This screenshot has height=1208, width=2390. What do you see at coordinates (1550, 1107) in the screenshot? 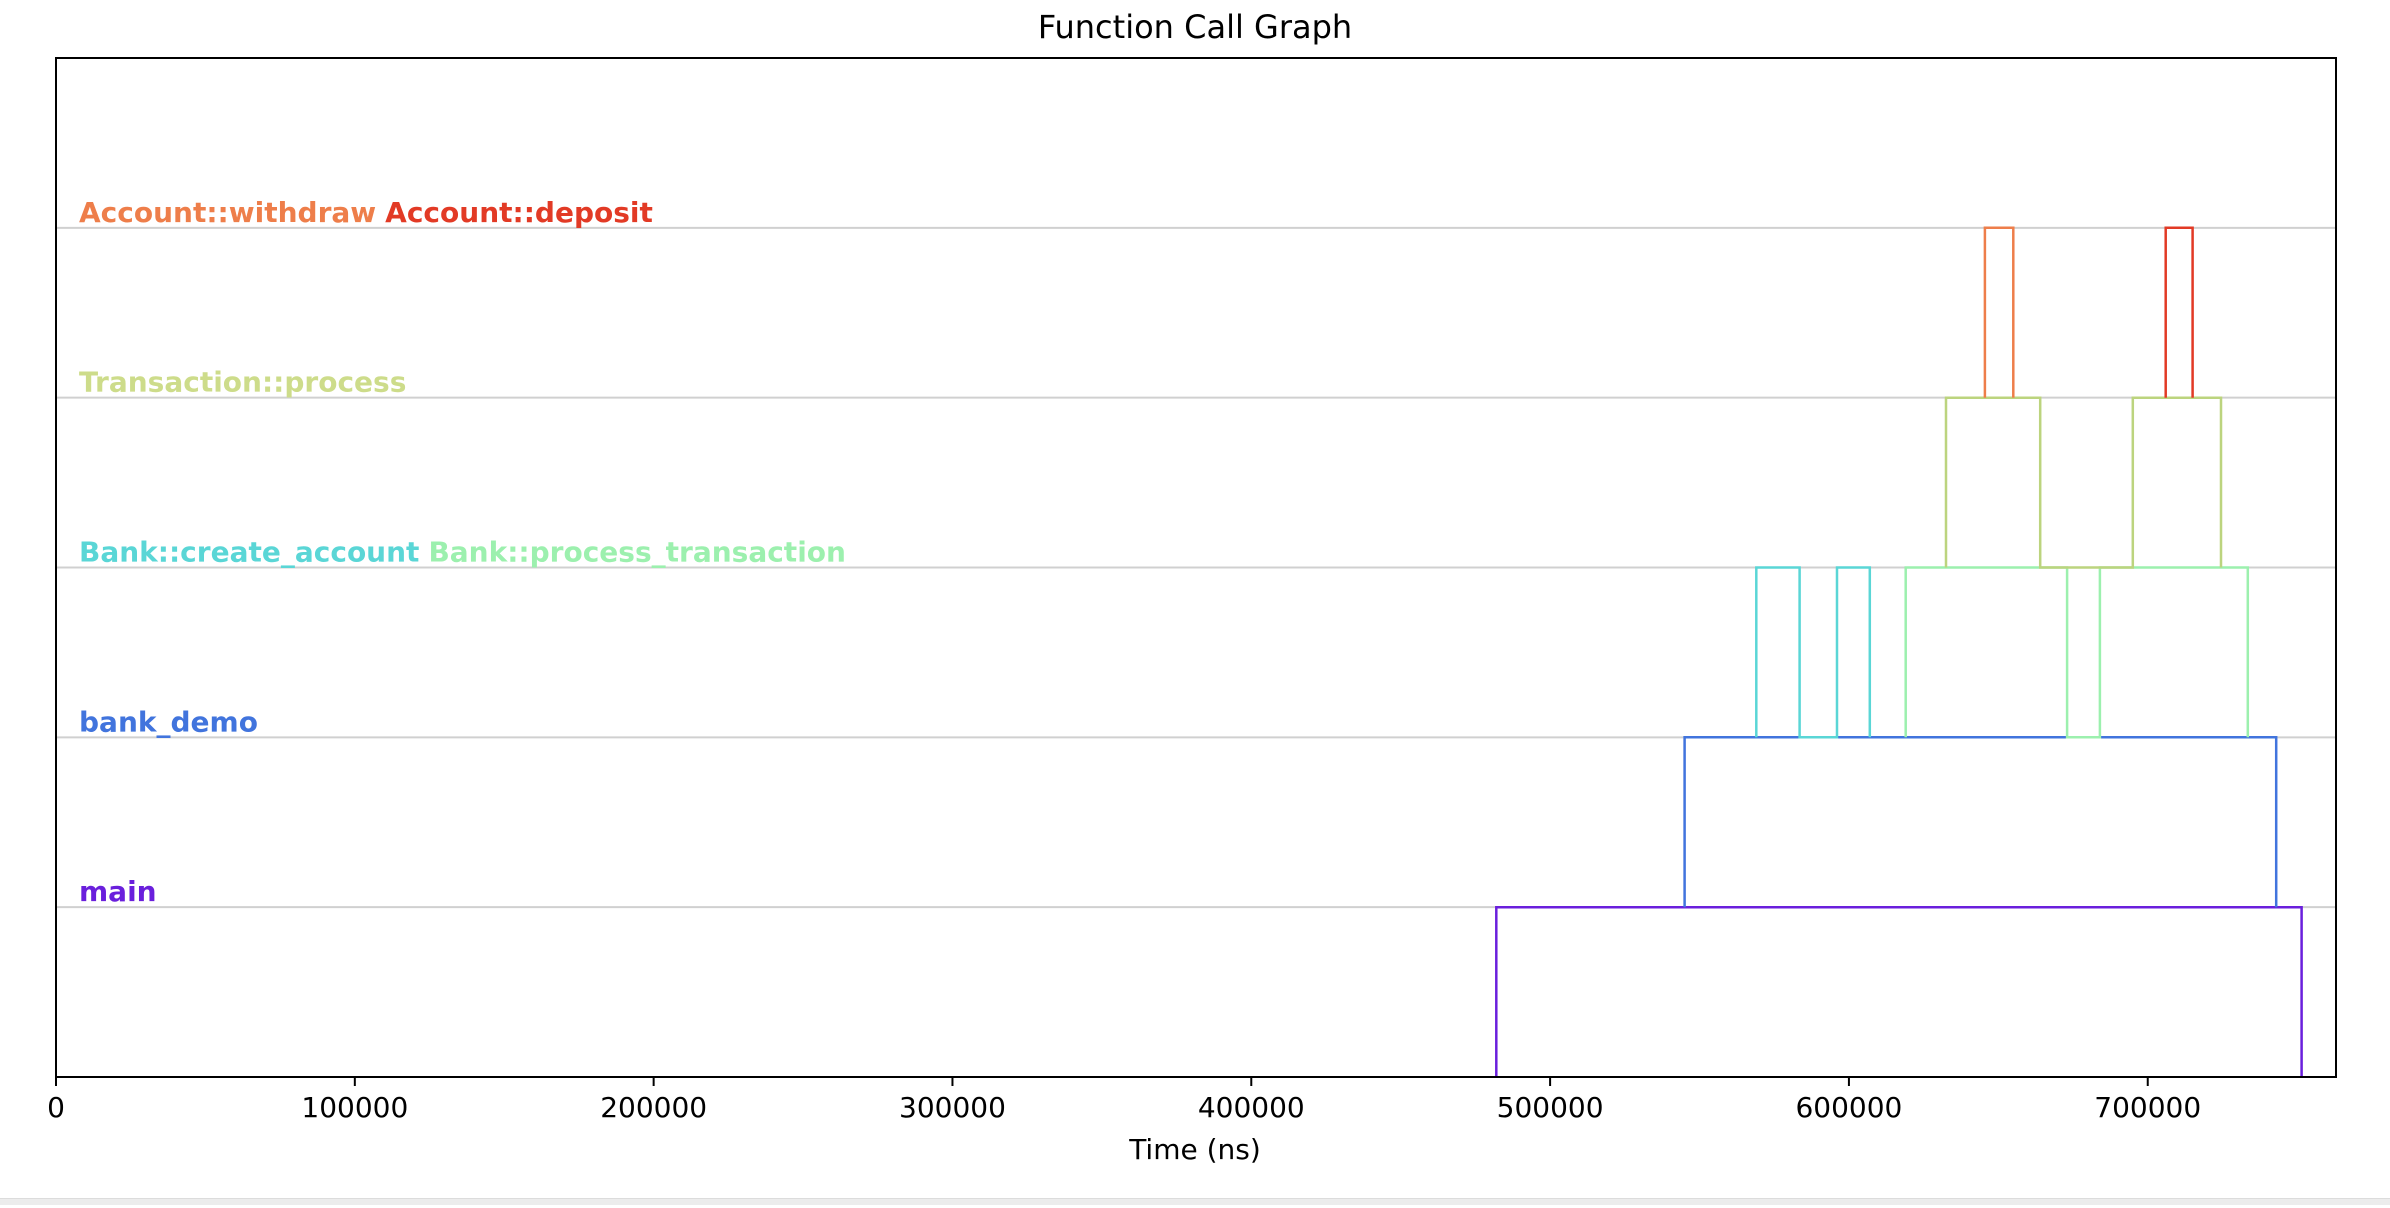
I see `x-tick-label: 500000` at bounding box center [1550, 1107].